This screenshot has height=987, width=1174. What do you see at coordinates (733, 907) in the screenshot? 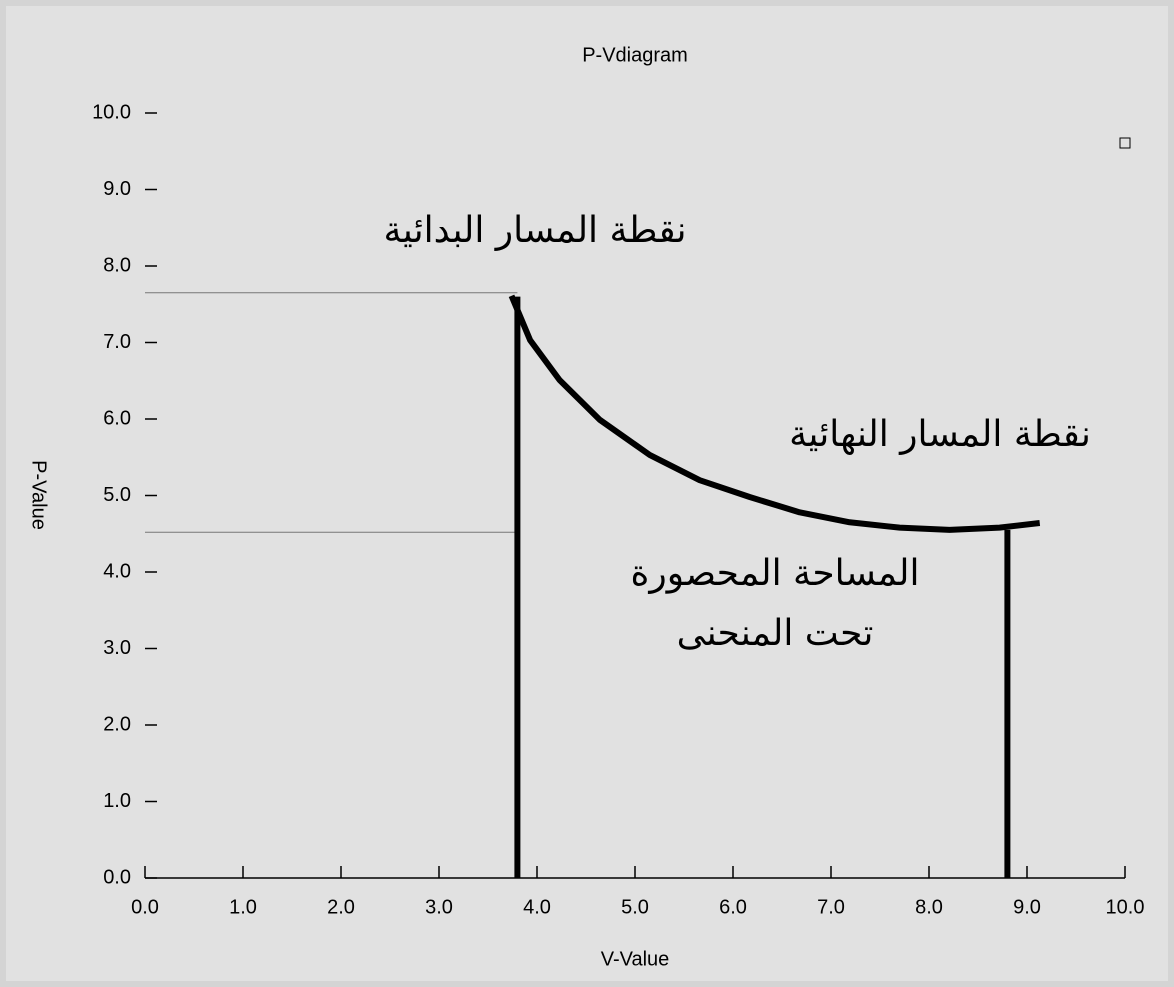
I see `x-tick-label: 6.0` at bounding box center [733, 907].